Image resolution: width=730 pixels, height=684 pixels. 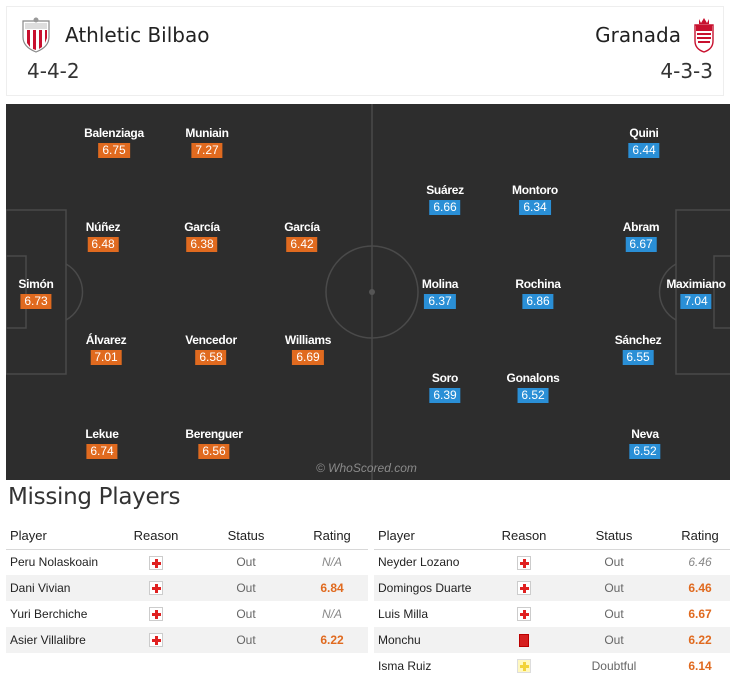 What do you see at coordinates (552, 588) in the screenshot?
I see `table-row: Domingos Duarte Out 6.46` at bounding box center [552, 588].